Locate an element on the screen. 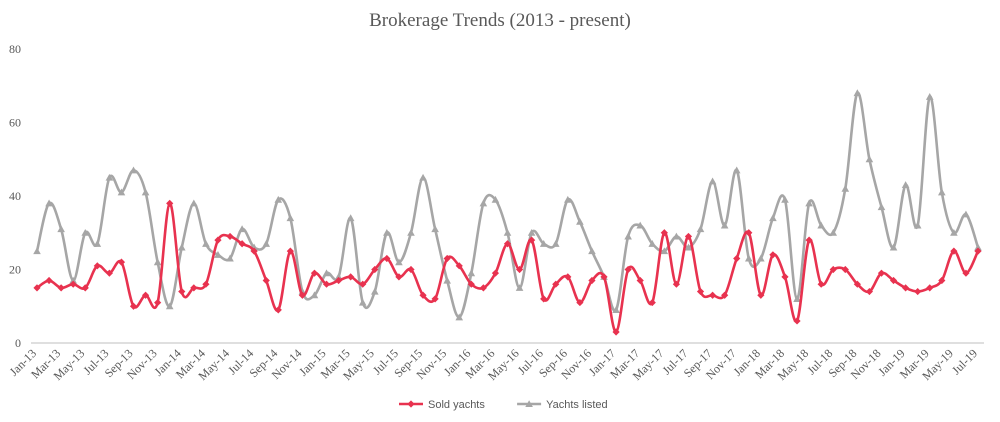 The image size is (1000, 422). legend: Sold yachts Yachts listed is located at coordinates (503, 405).